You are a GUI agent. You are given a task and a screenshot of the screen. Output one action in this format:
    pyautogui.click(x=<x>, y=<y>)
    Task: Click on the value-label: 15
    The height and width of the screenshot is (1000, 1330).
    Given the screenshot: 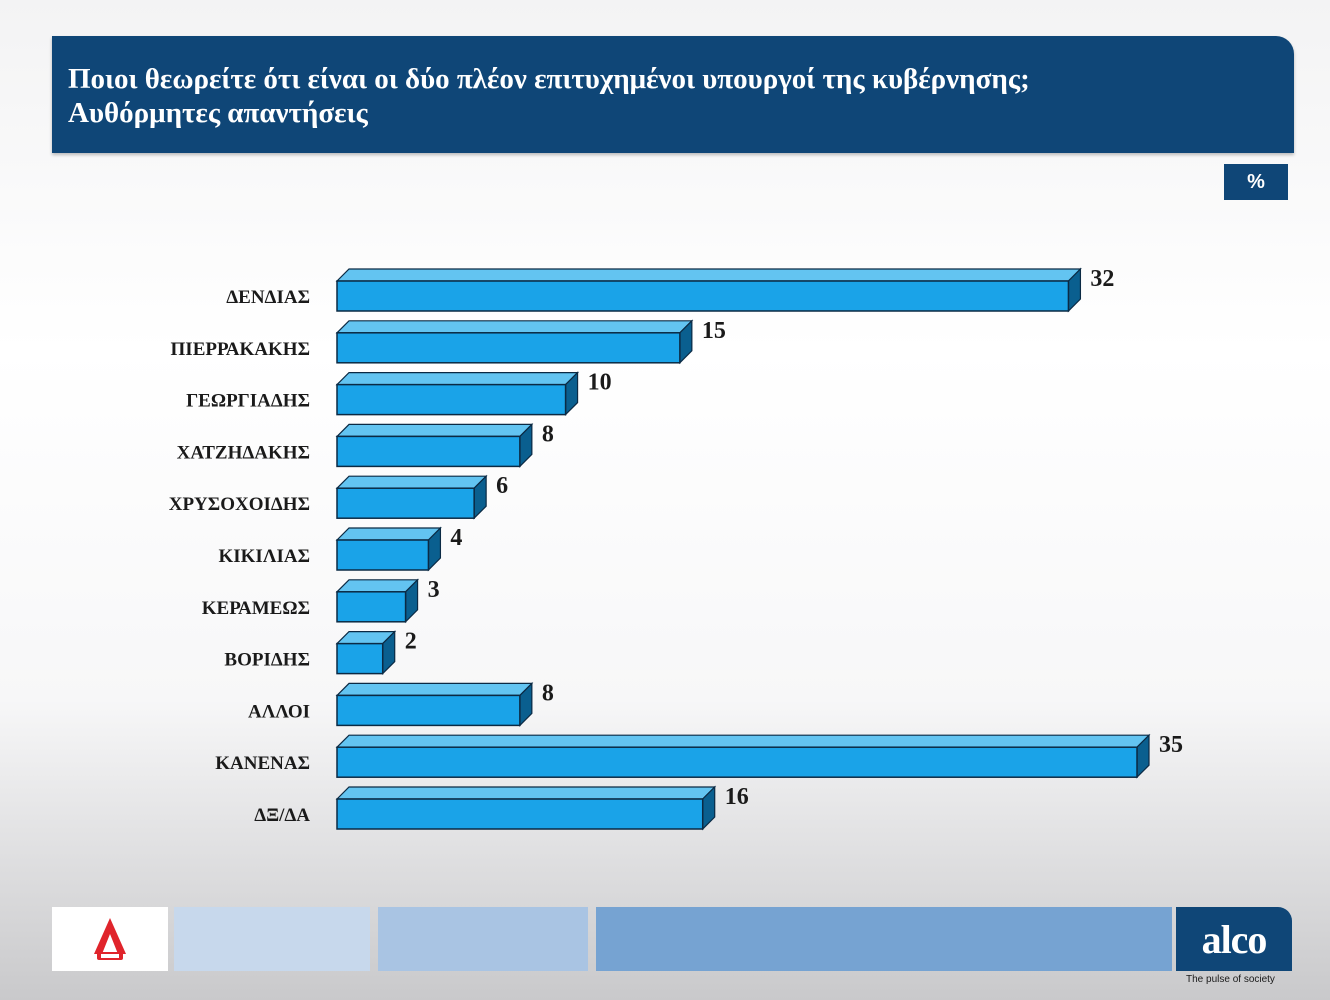 What is the action you would take?
    pyautogui.click(x=714, y=331)
    